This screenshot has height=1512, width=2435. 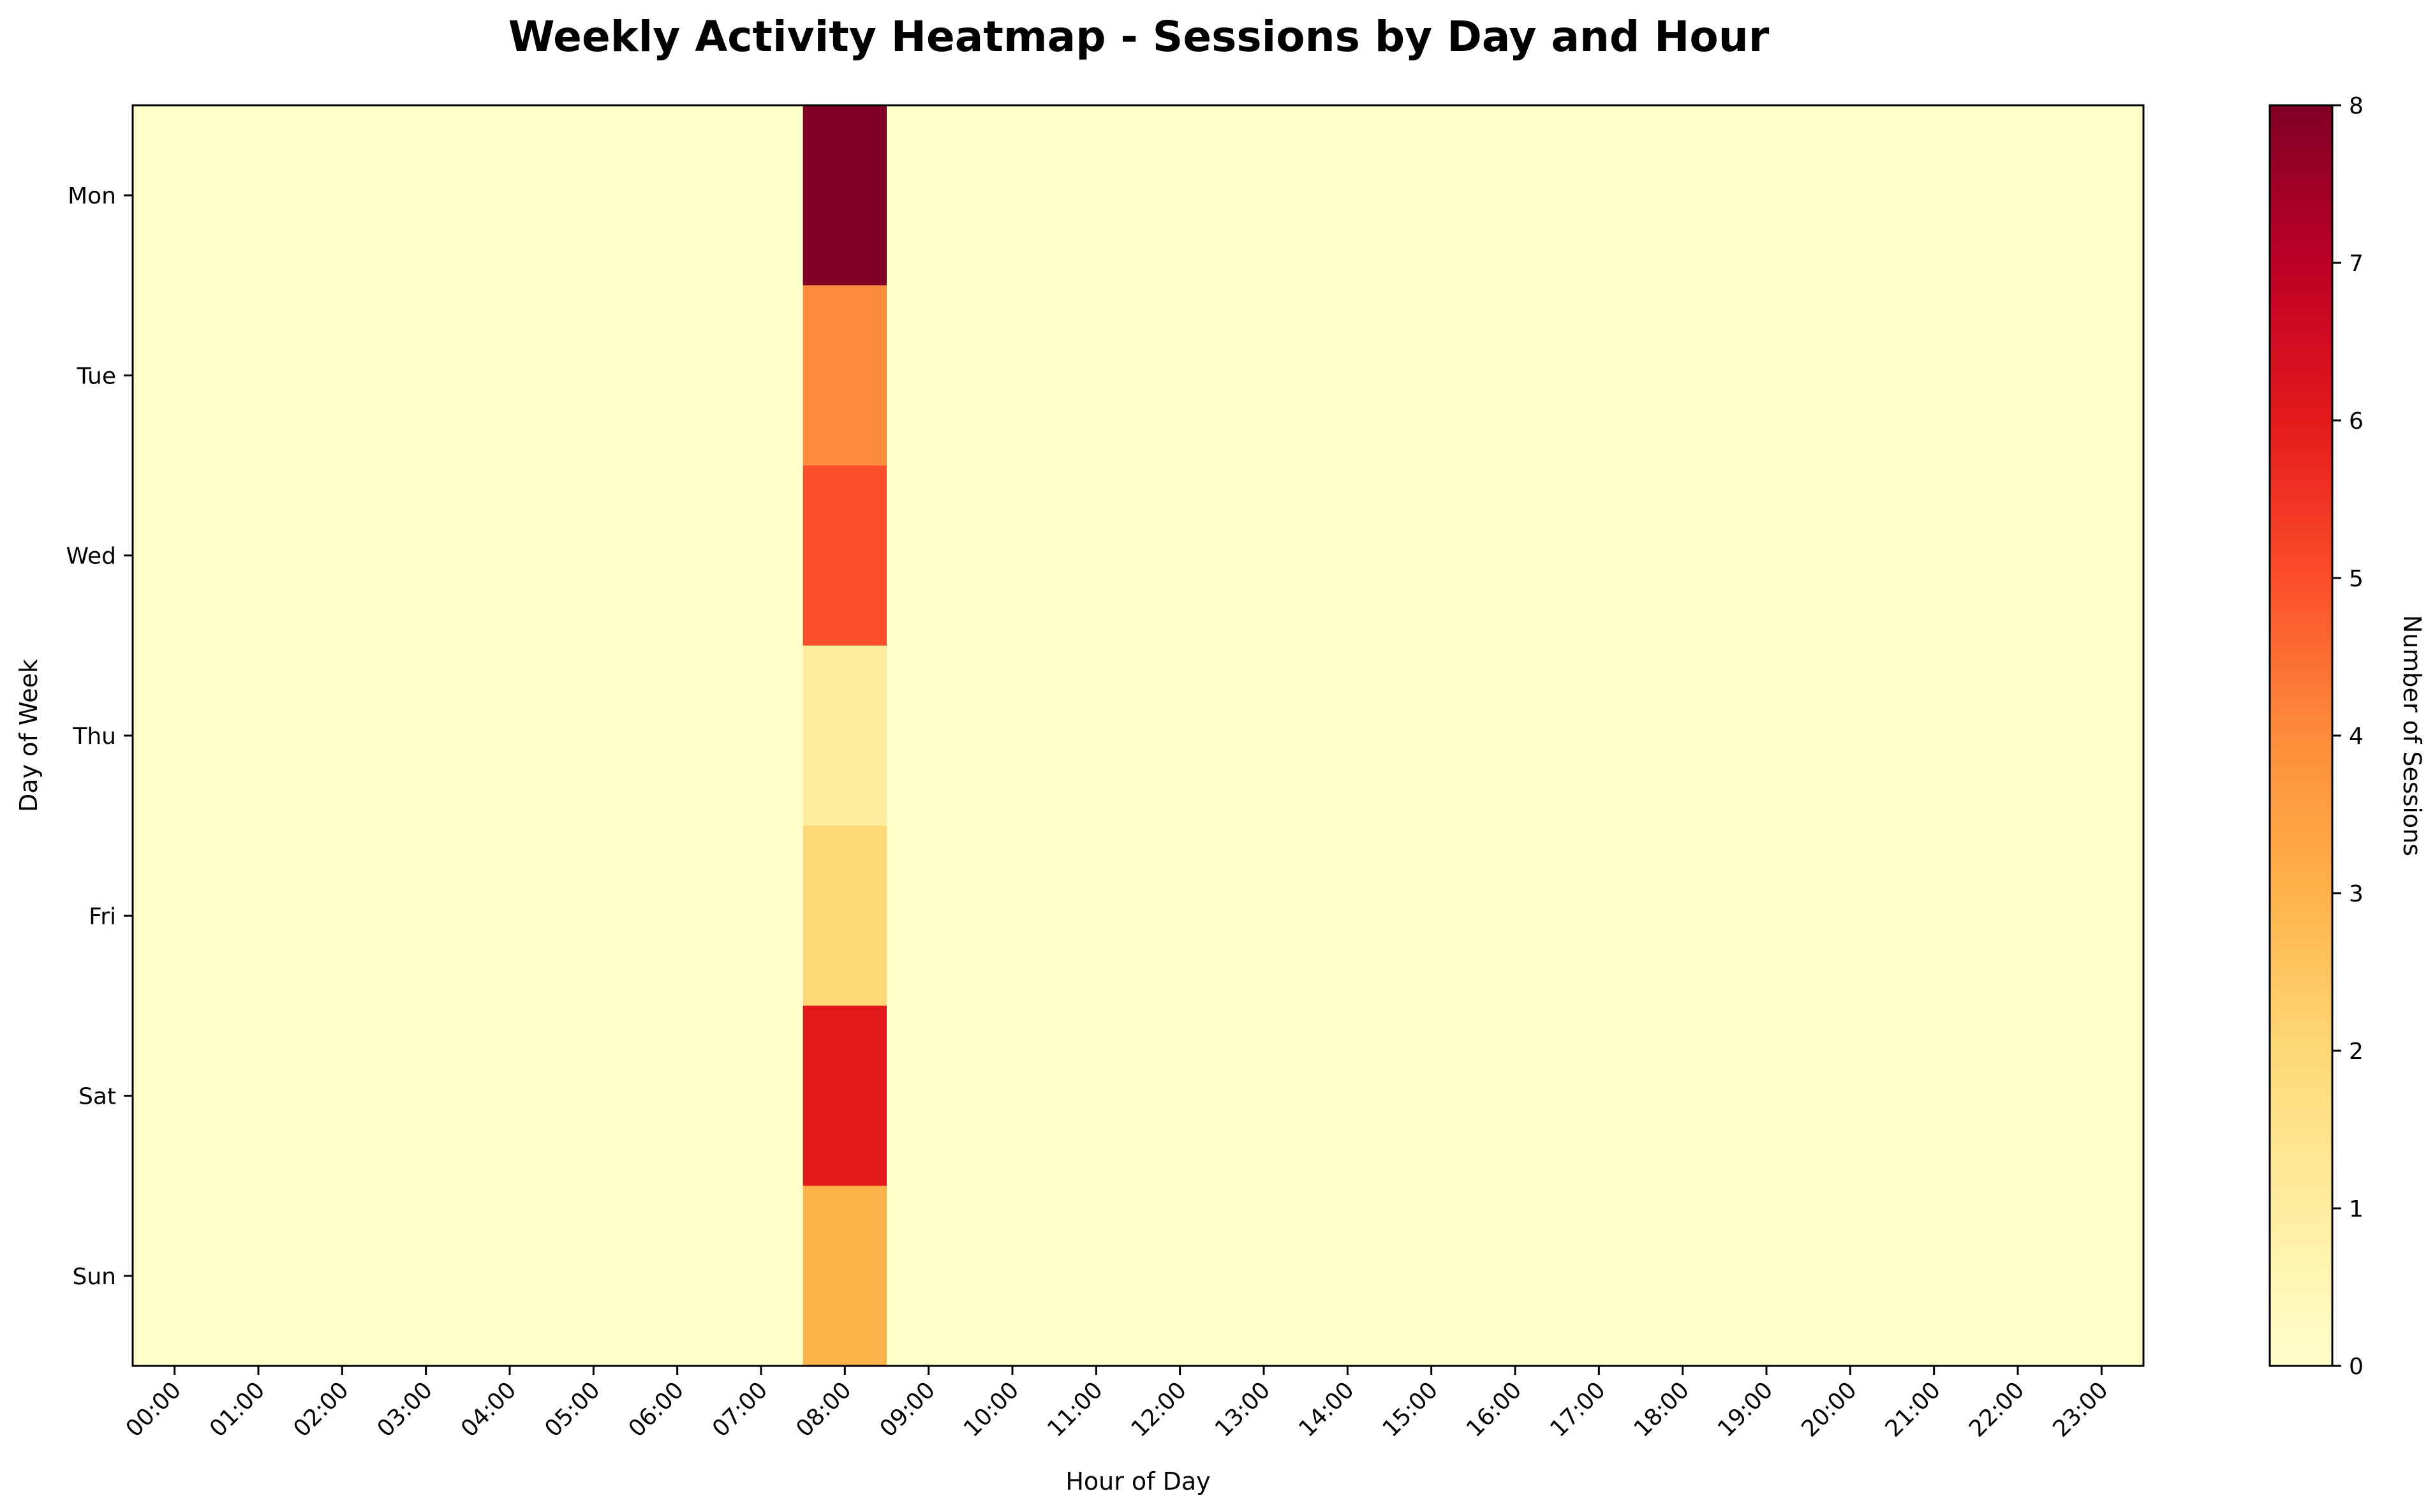 I want to click on x-tick-label: 10:00, so click(x=991, y=1409).